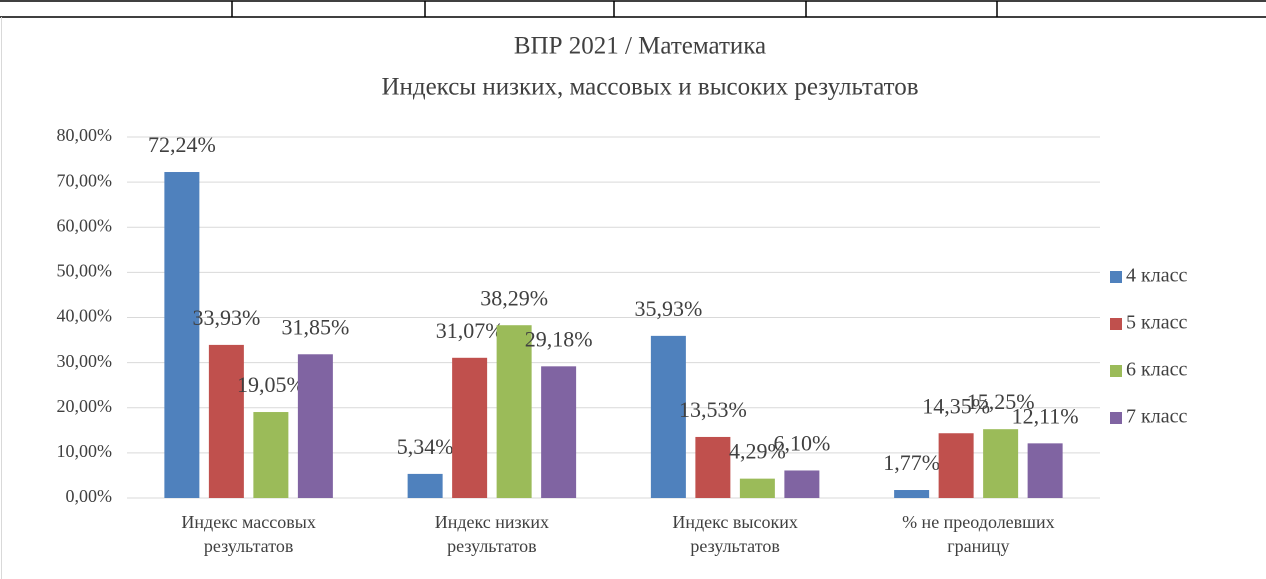 The width and height of the screenshot is (1266, 579). Describe the element at coordinates (85, 225) in the screenshot. I see `y-tick-label: 60,00%` at that location.